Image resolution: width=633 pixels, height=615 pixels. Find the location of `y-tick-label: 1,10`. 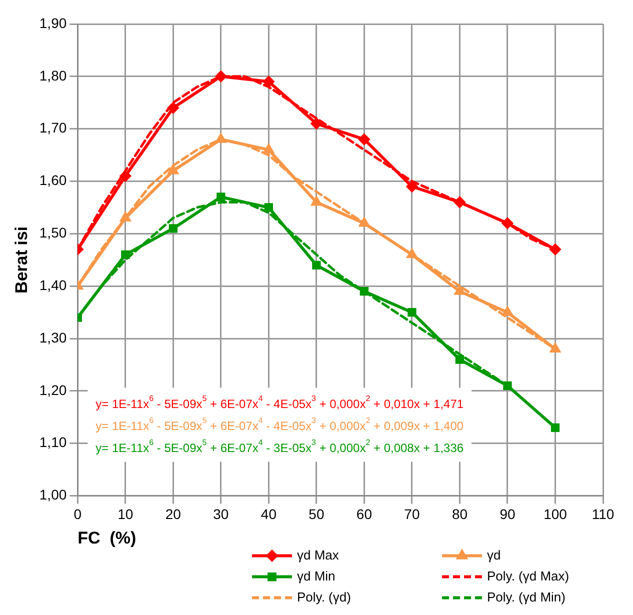

y-tick-label: 1,10 is located at coordinates (53, 442).